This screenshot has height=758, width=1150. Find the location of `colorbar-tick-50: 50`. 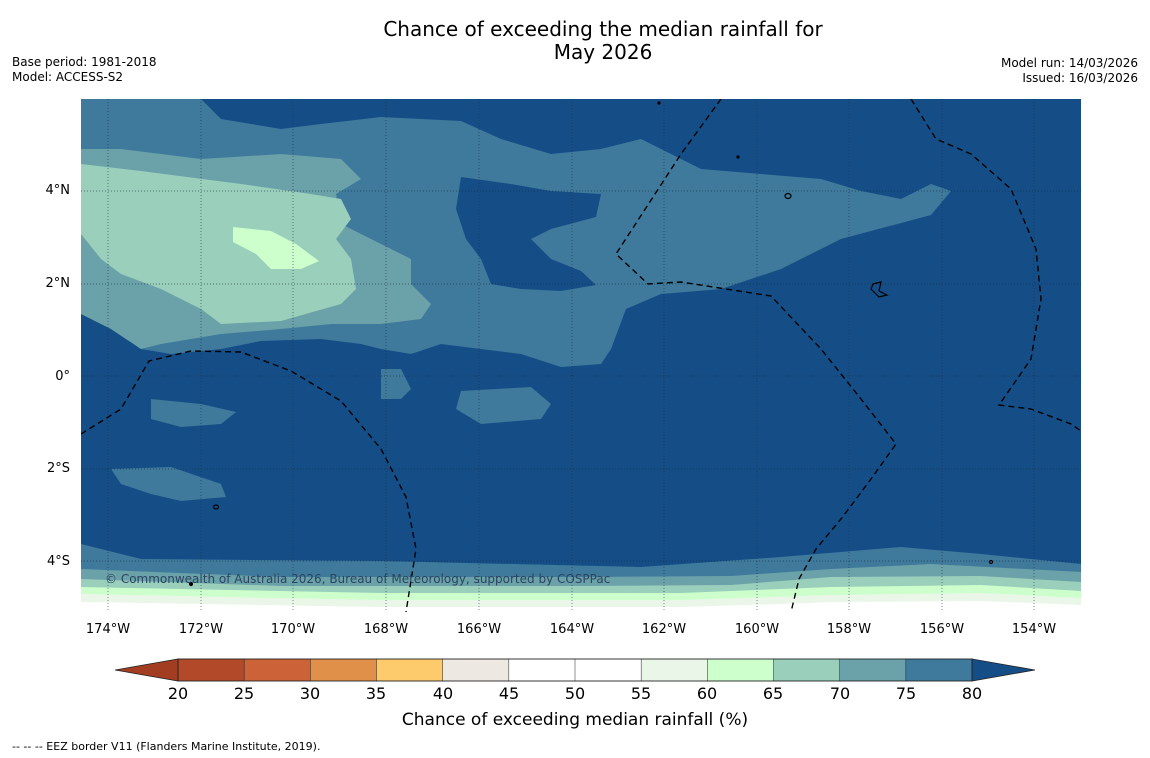

colorbar-tick-50: 50 is located at coordinates (575, 693).